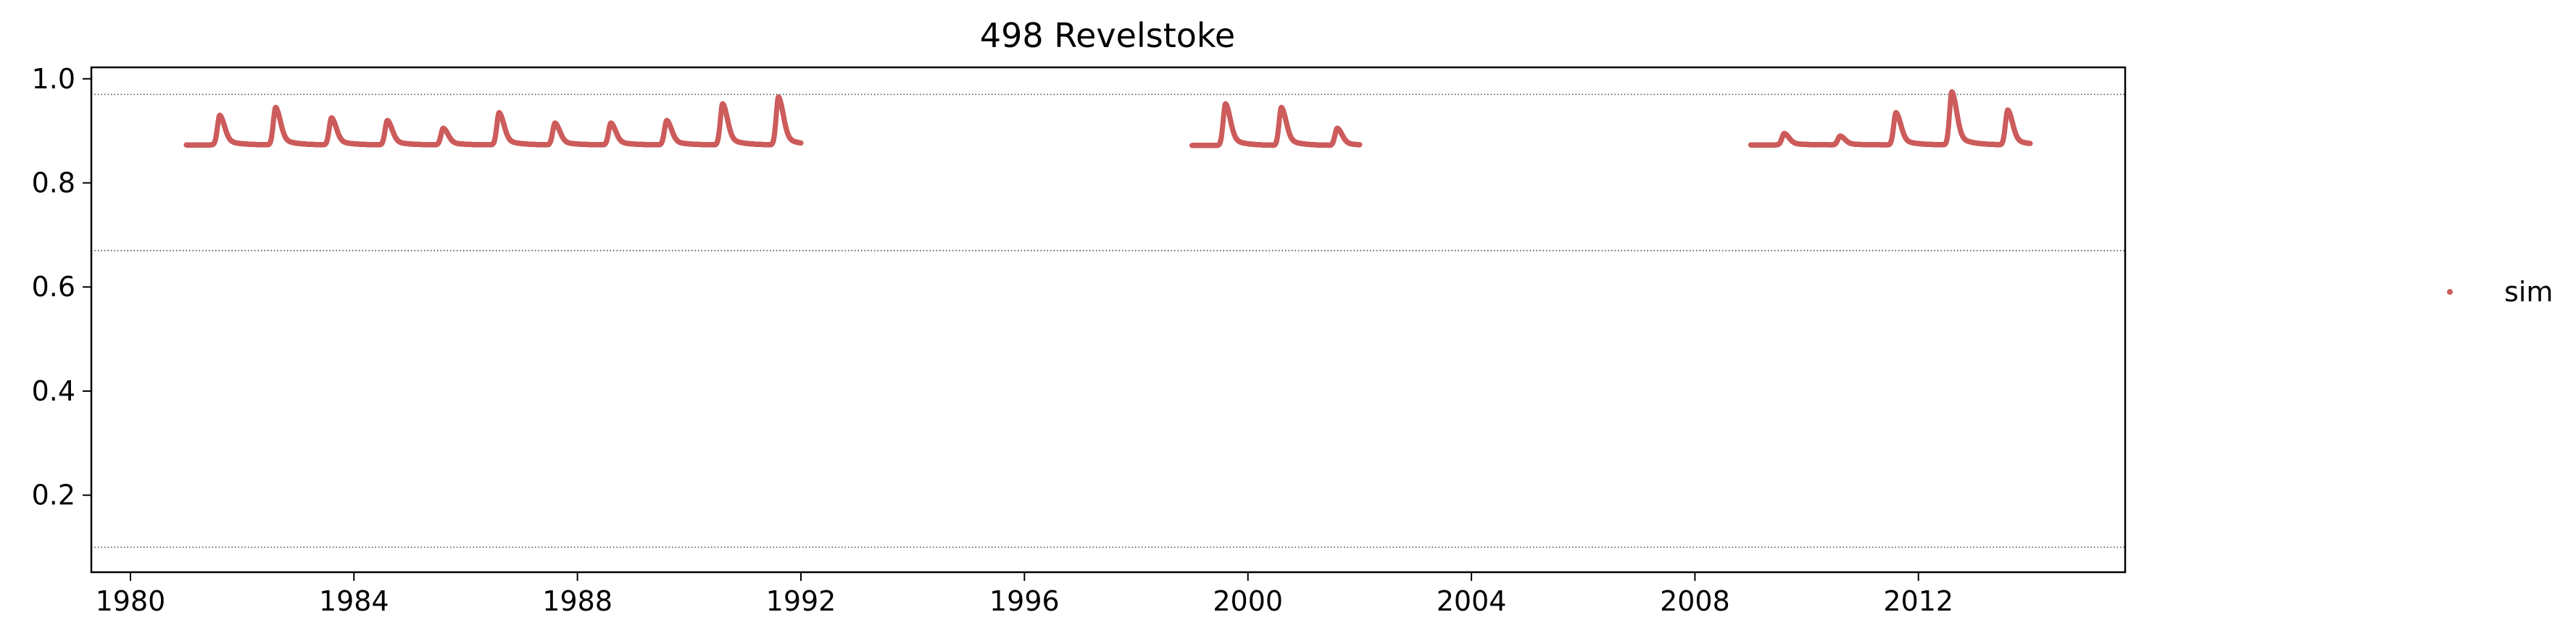 This screenshot has width=2576, height=641. I want to click on data-point, so click(801, 143).